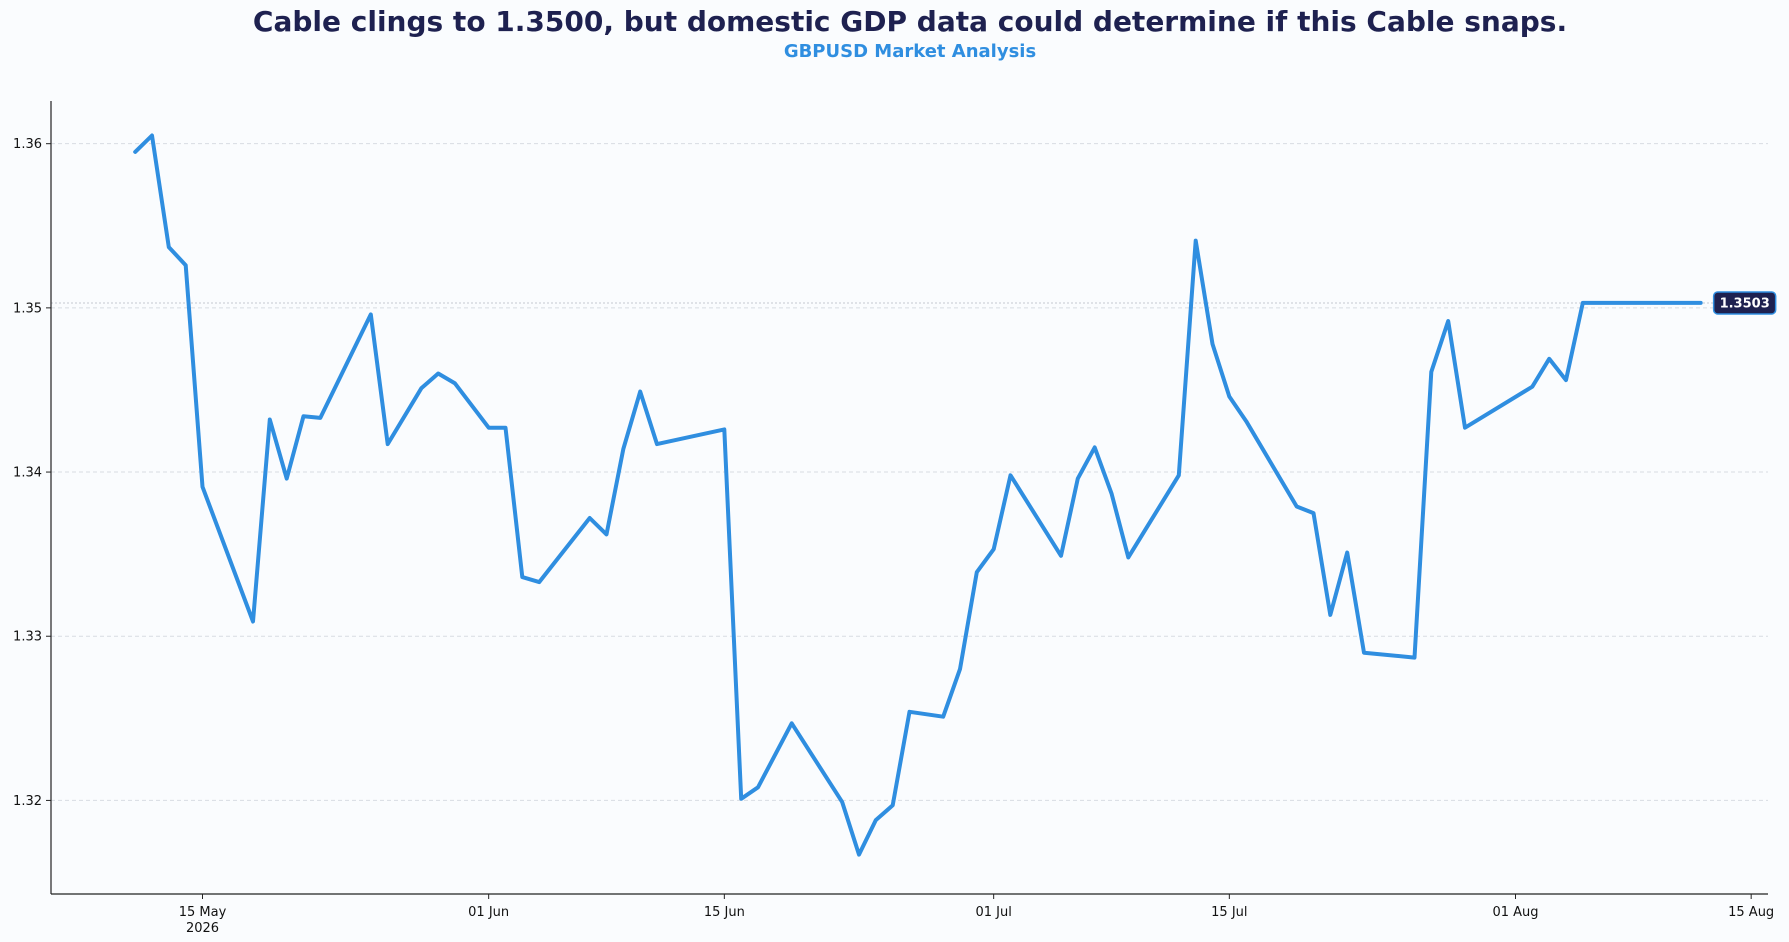  Describe the element at coordinates (993, 912) in the screenshot. I see `x-tick-label: 01 Jul` at that location.